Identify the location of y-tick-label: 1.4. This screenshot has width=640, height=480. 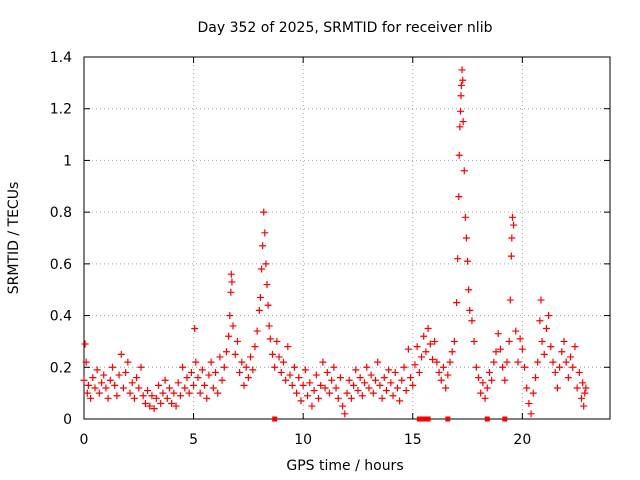
(61, 58).